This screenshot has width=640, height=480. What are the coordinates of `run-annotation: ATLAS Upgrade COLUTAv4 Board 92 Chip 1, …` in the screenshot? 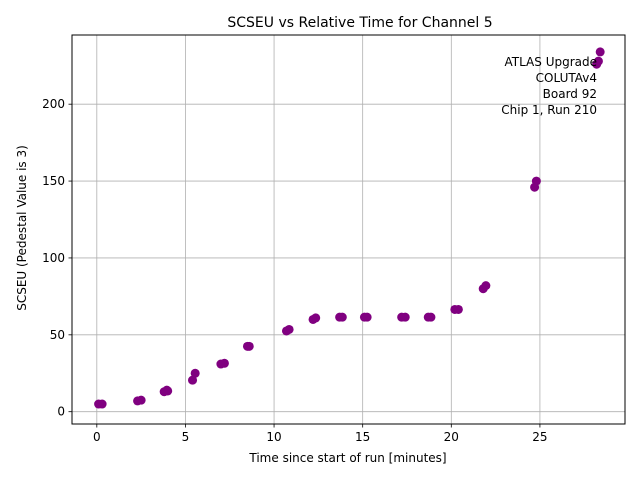 It's located at (549, 86).